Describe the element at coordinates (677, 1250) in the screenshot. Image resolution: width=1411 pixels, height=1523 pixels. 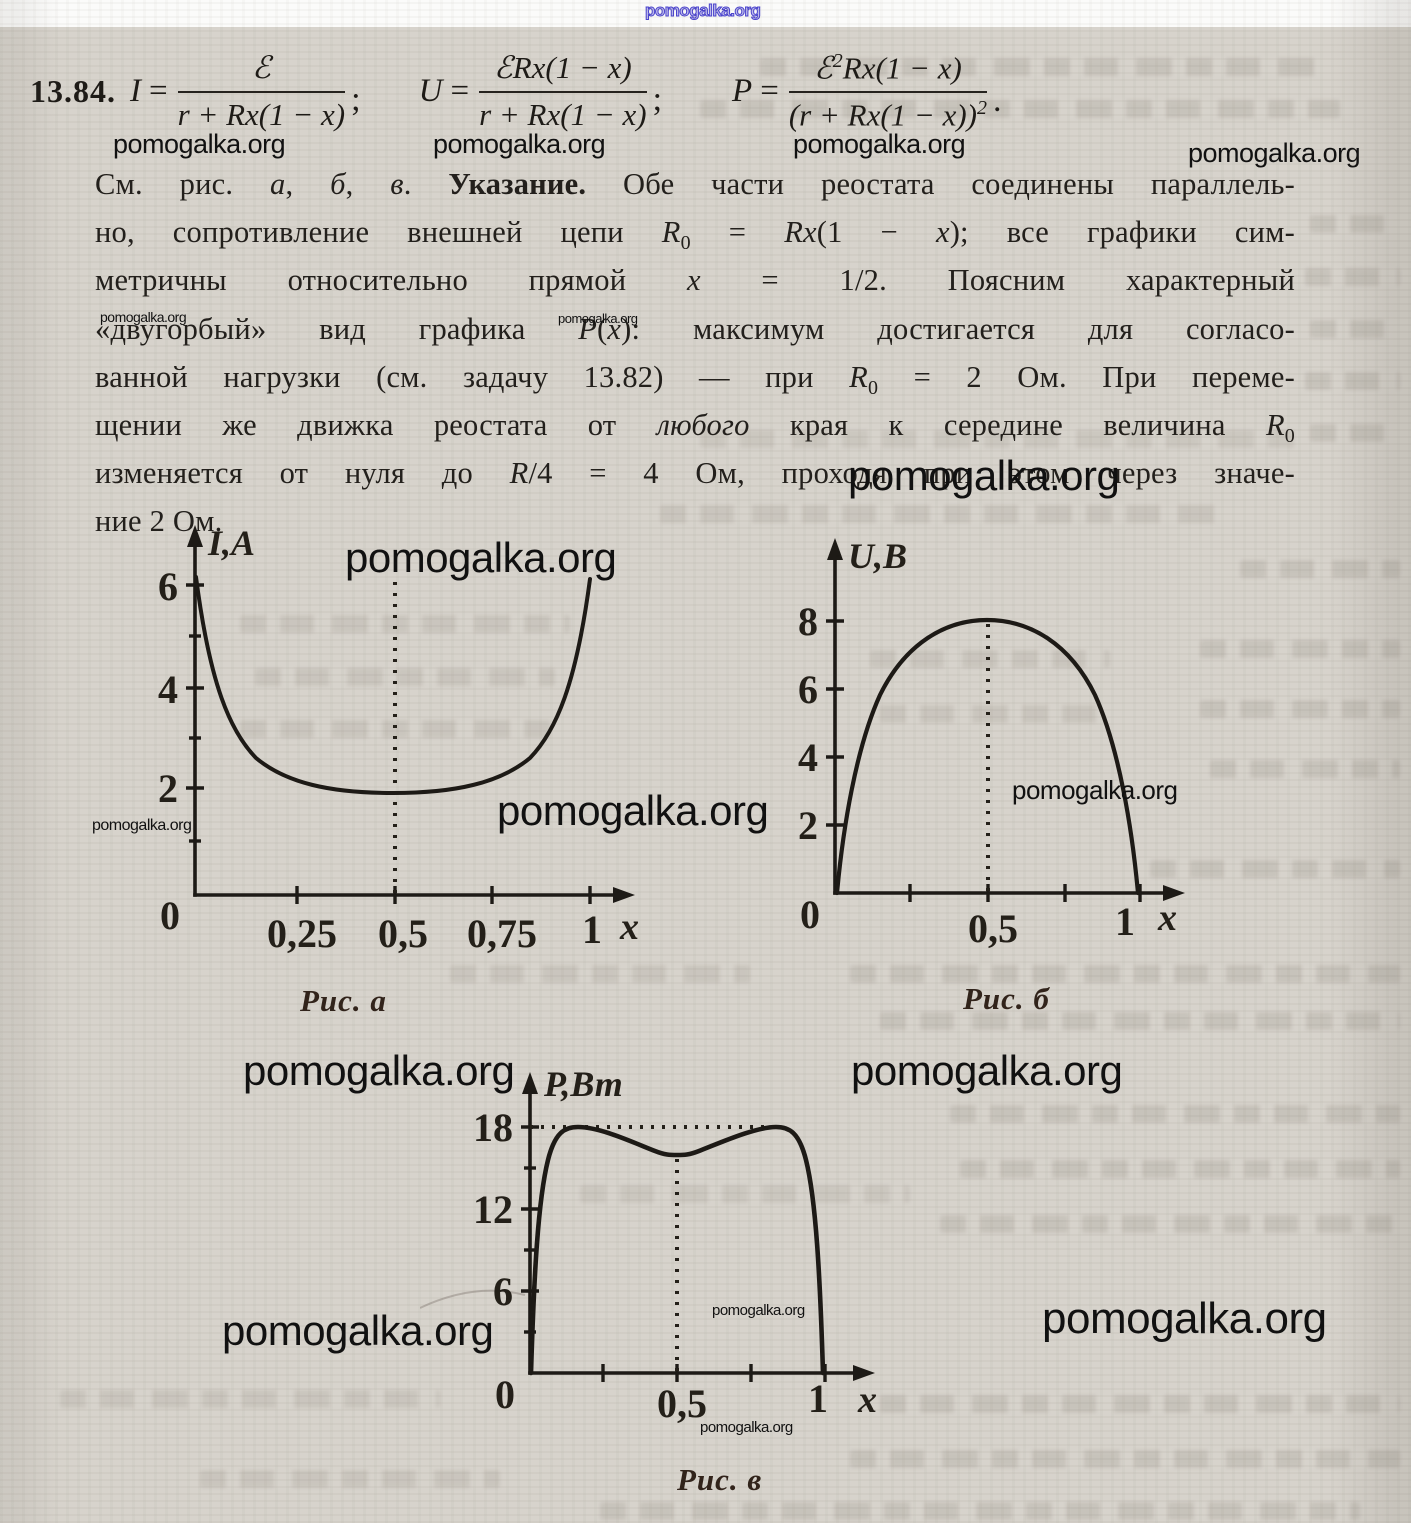
I see `figure-v-curve` at that location.